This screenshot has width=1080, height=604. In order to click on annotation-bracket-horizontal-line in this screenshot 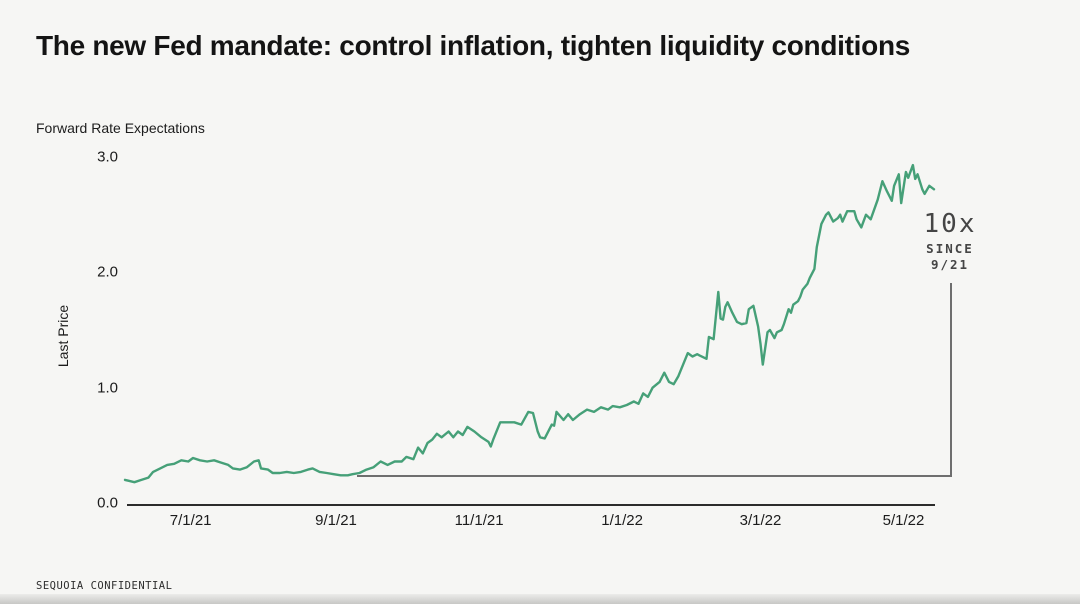, I will do `click(654, 476)`.